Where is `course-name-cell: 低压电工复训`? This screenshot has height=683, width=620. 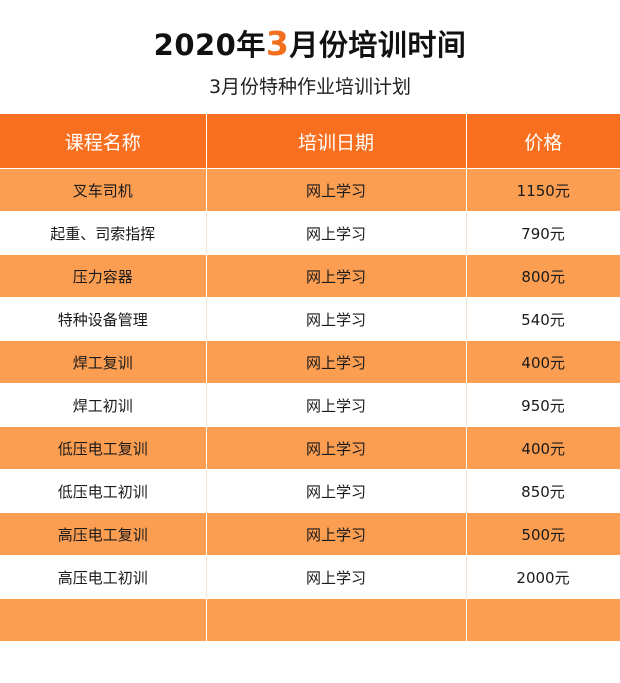 course-name-cell: 低压电工复训 is located at coordinates (103, 448).